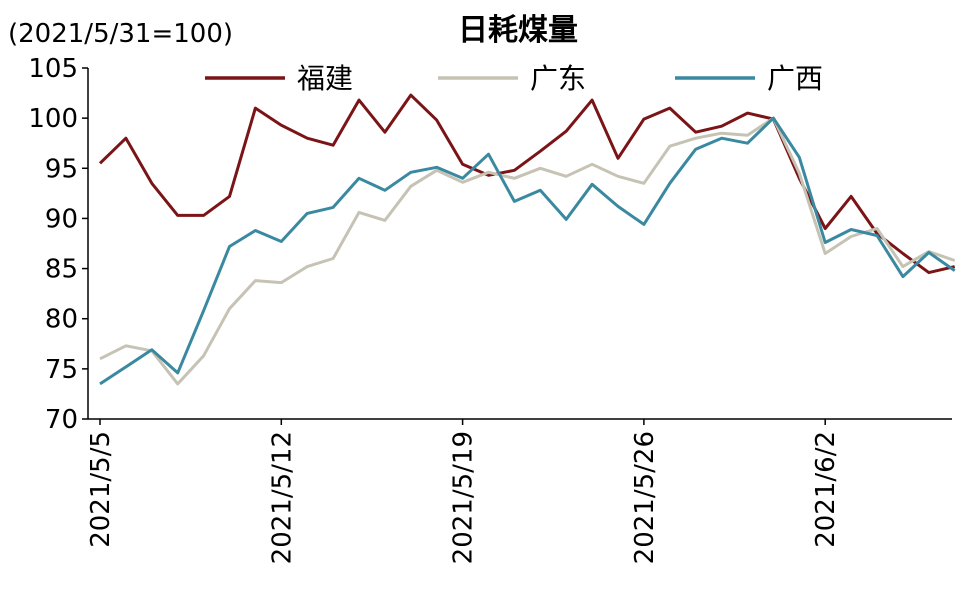  Describe the element at coordinates (58, 244) in the screenshot. I see `y-axis-ticks: 70 75 80 85 90 95 100 105` at that location.